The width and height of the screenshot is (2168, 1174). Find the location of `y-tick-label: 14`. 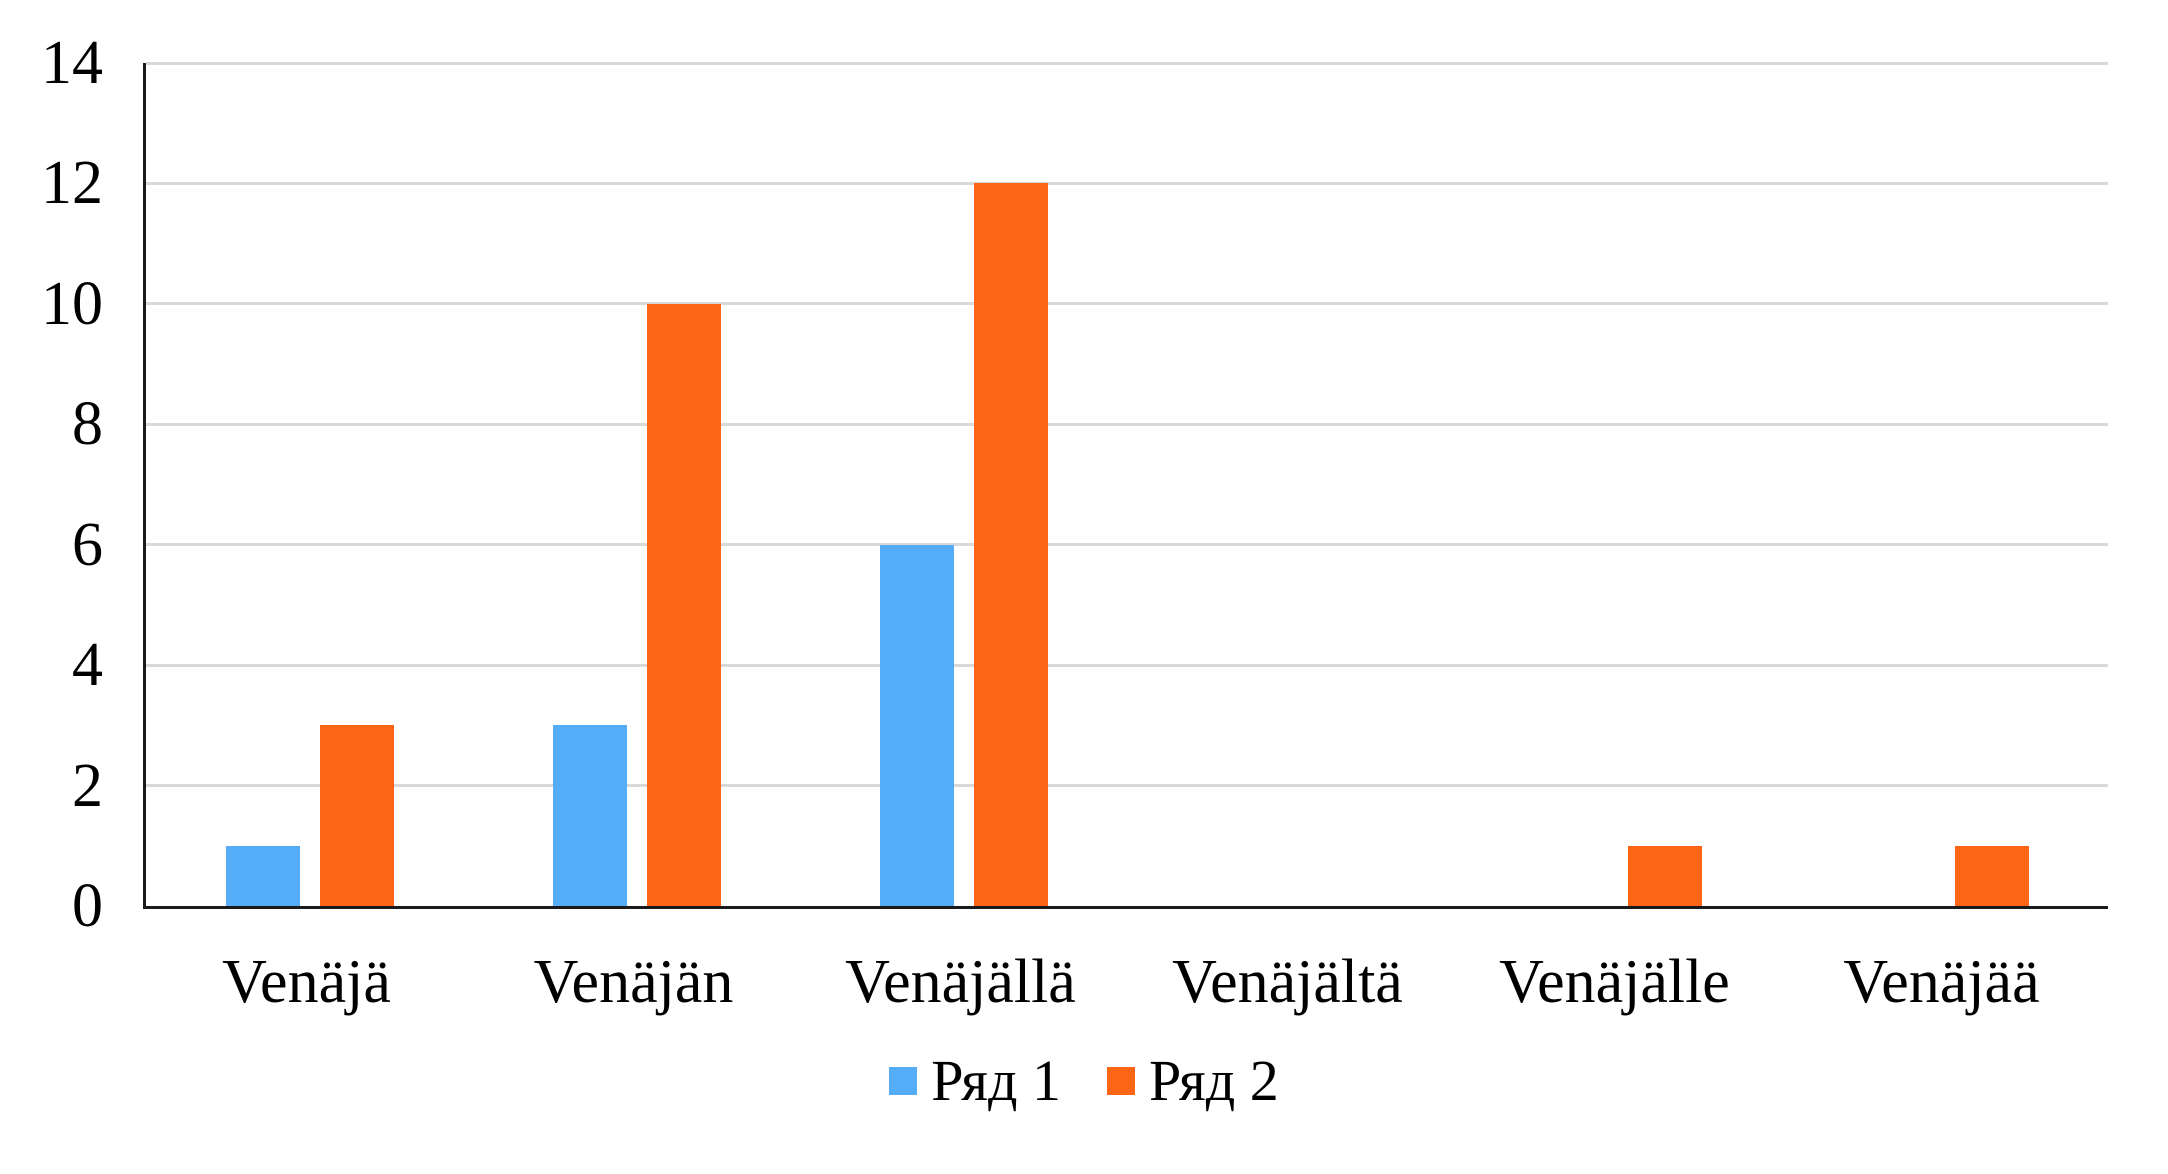

y-tick-label: 14 is located at coordinates (72, 63).